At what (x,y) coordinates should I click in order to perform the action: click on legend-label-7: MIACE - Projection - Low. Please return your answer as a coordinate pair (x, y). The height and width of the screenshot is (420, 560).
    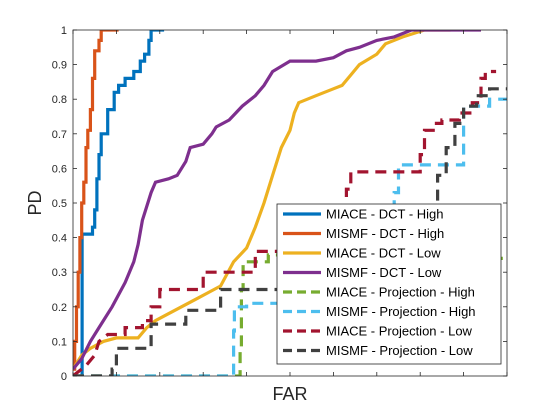
    Looking at the image, I should click on (399, 331).